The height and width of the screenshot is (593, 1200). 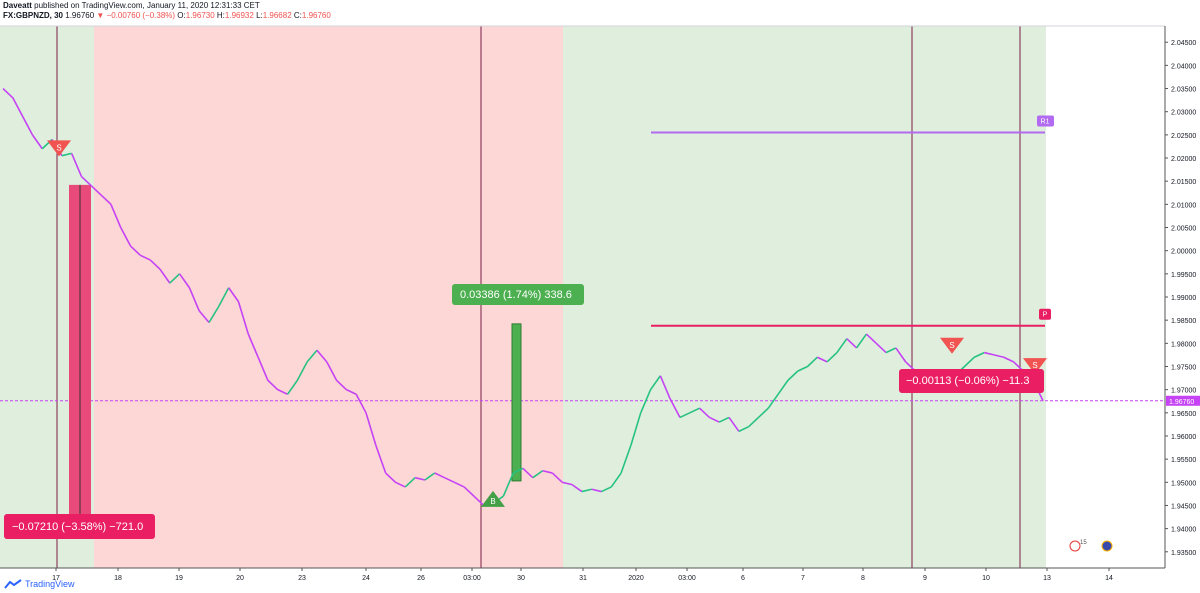 What do you see at coordinates (240, 578) in the screenshot?
I see `x-tick-label: 20` at bounding box center [240, 578].